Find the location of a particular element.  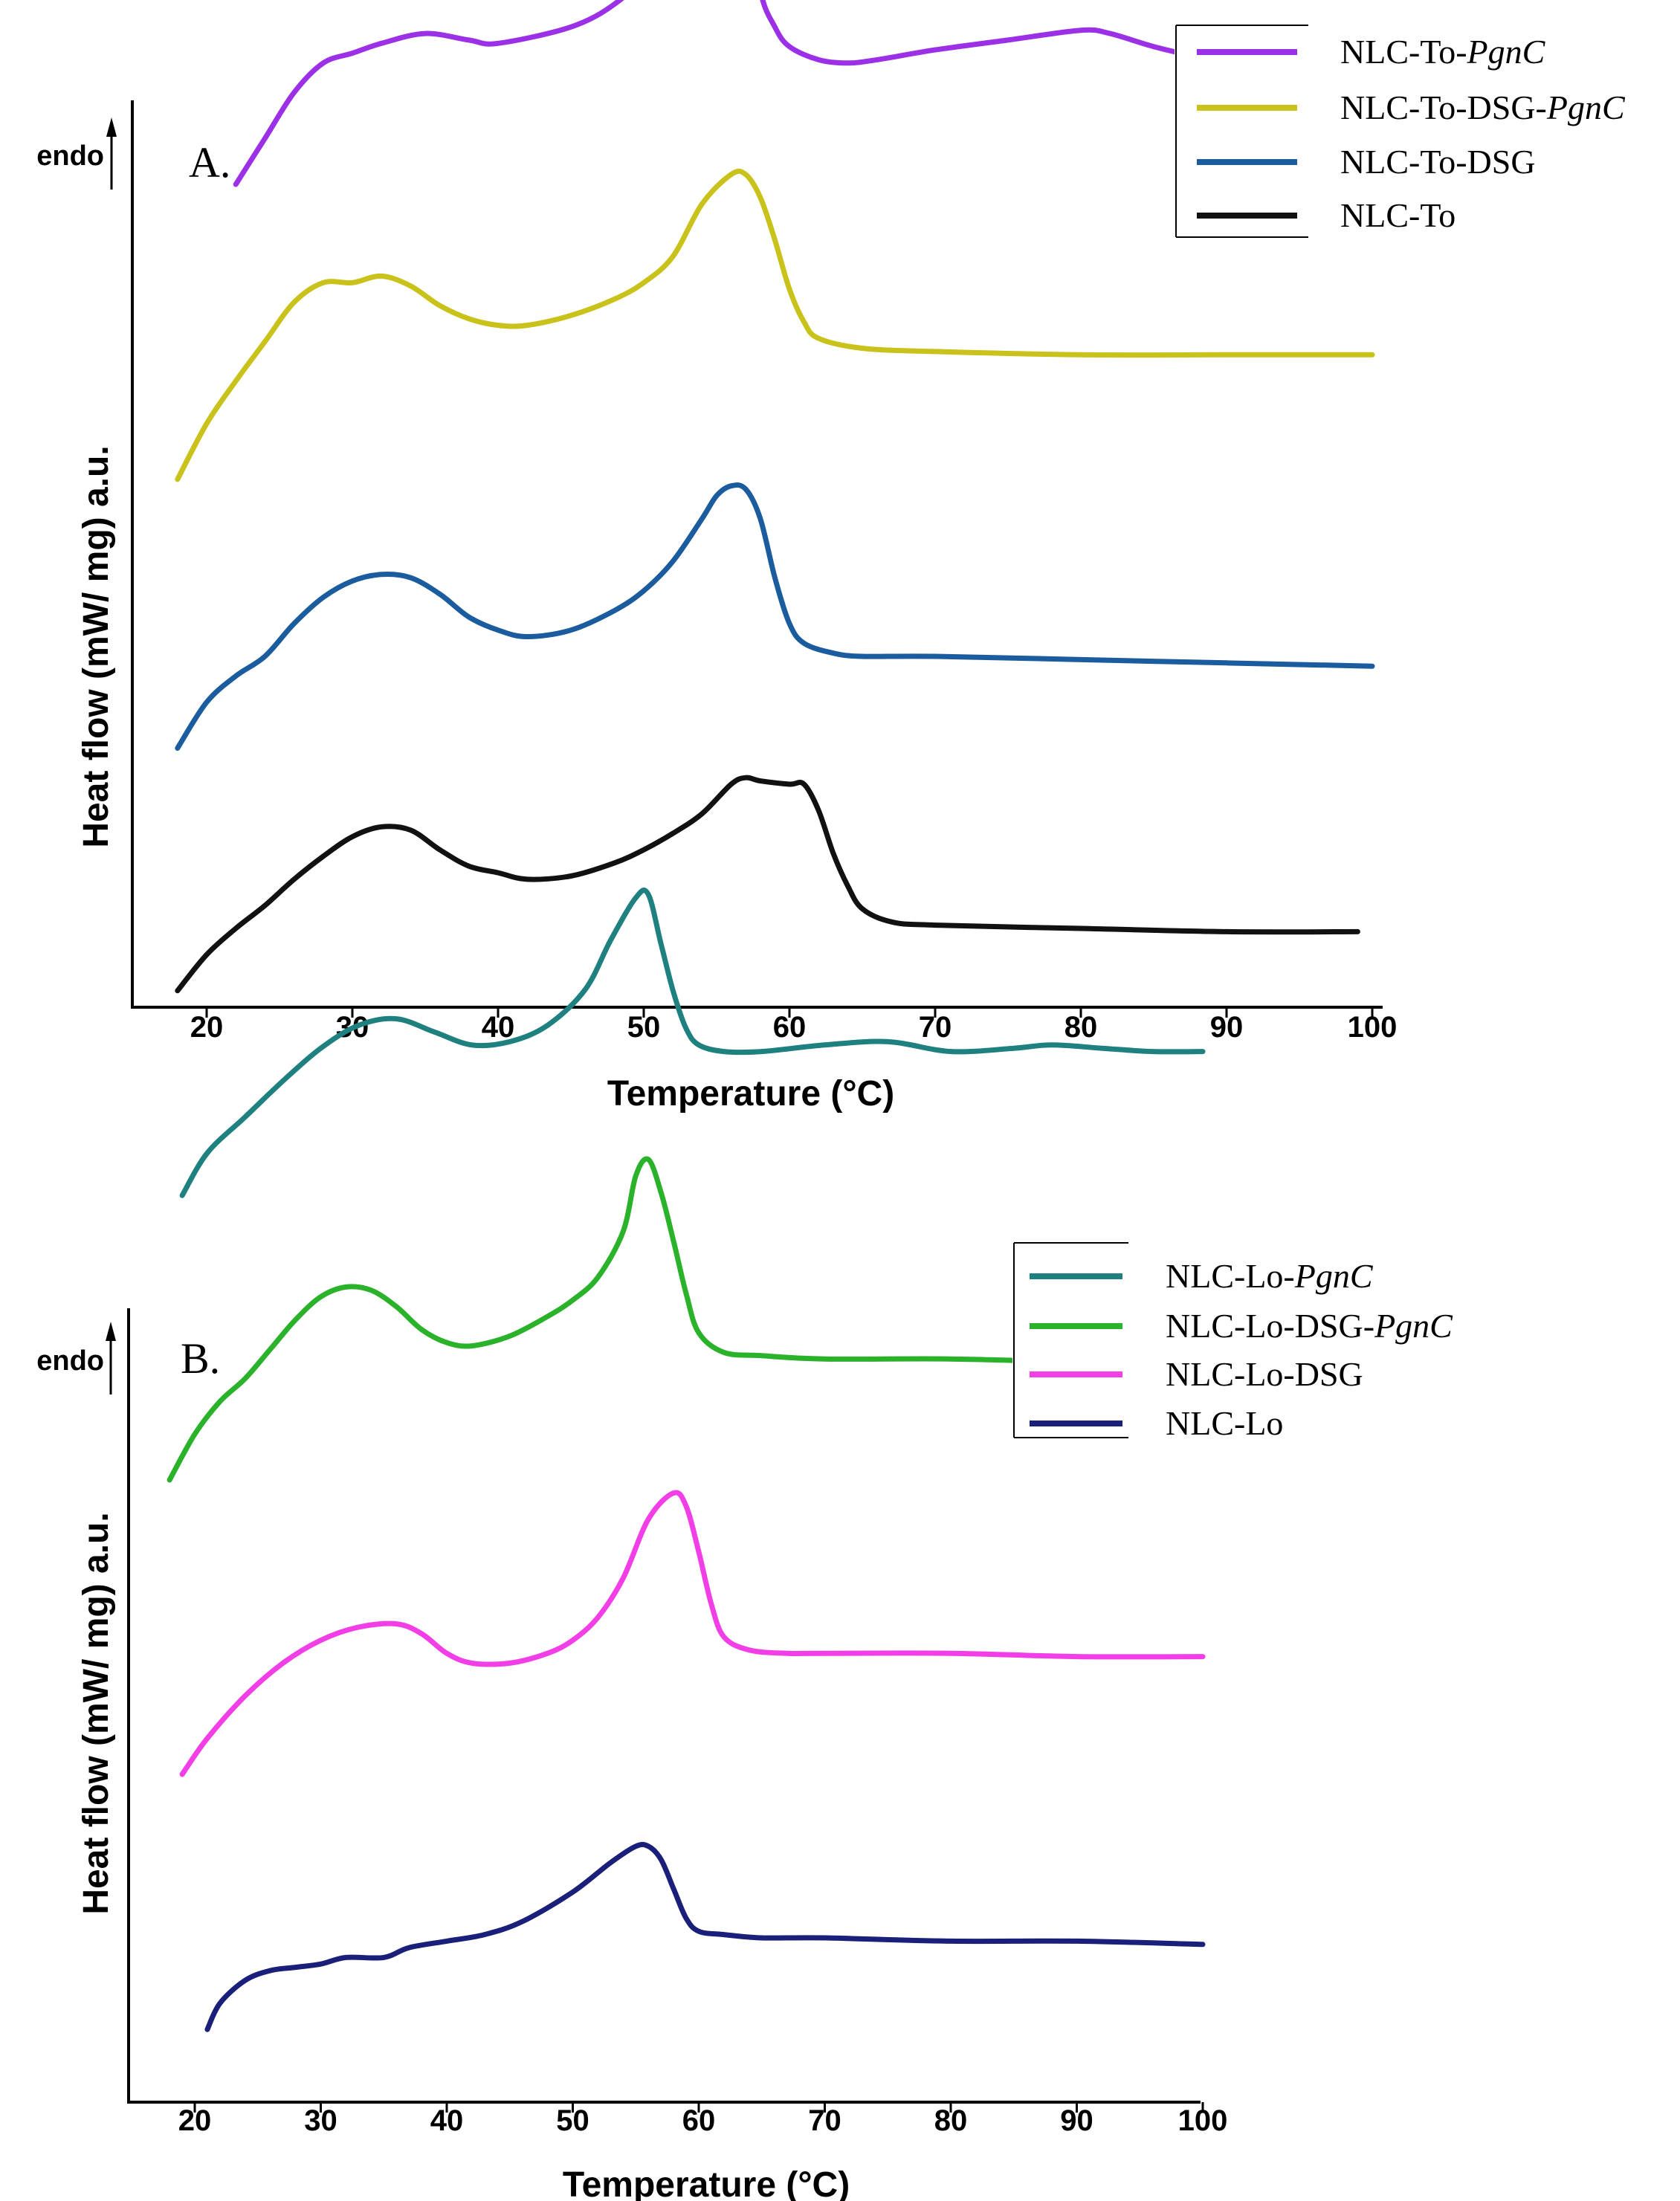

series-line-nlc-lo-dsg is located at coordinates (693, 1634).